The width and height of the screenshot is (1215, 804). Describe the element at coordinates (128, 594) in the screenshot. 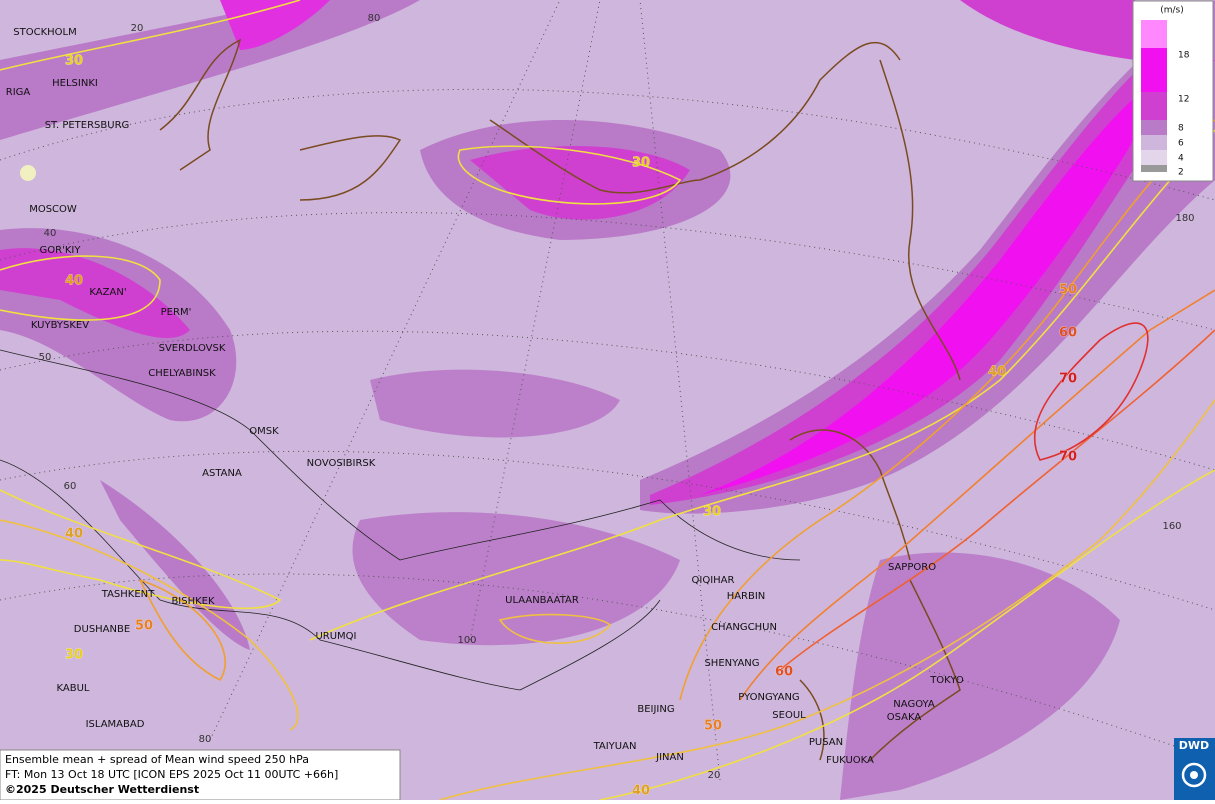

I see `city-label: TASHKENT` at that location.